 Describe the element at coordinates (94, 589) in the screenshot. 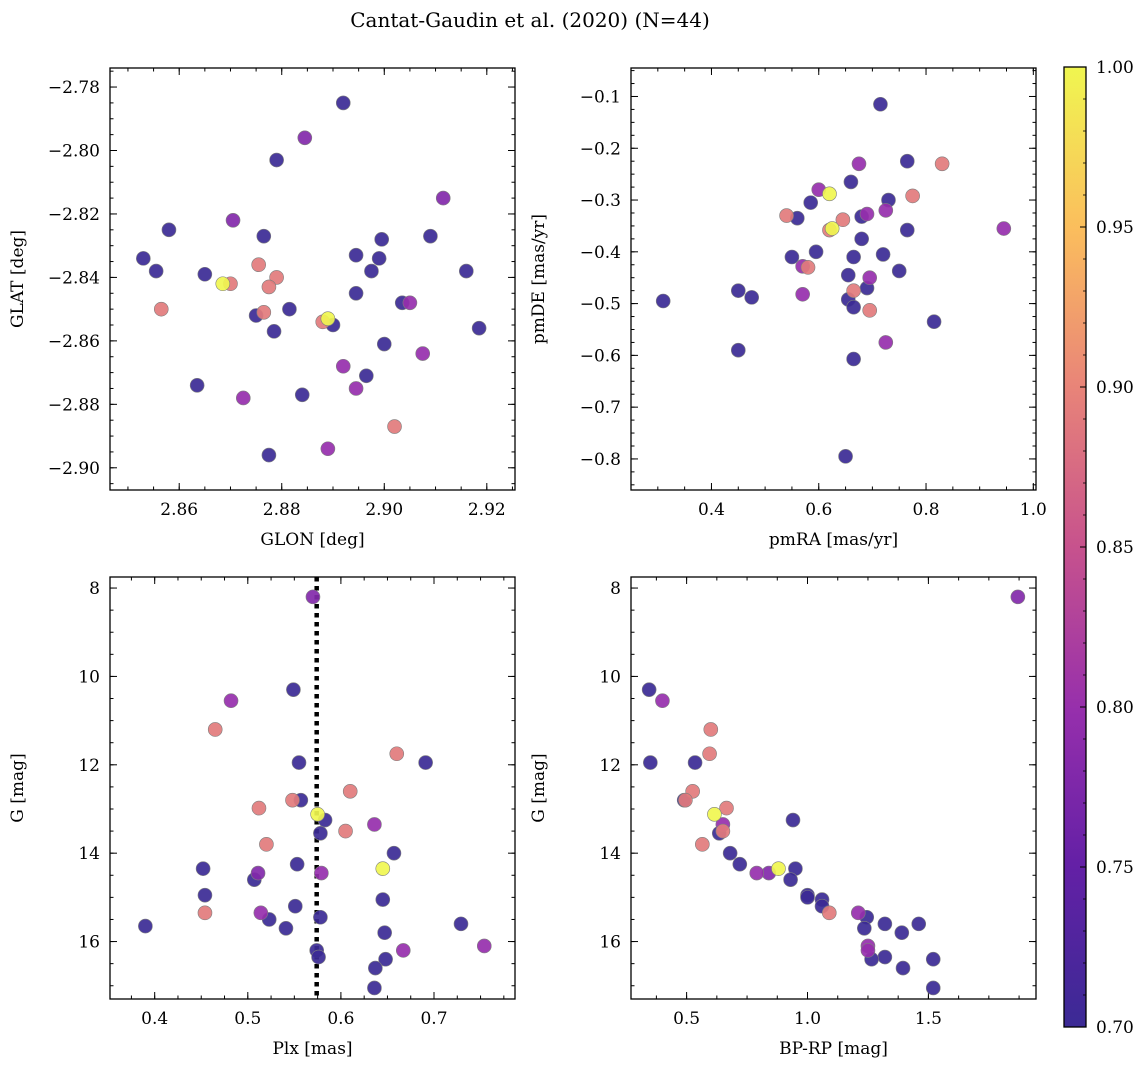

I see `y-tick-label: 8` at that location.